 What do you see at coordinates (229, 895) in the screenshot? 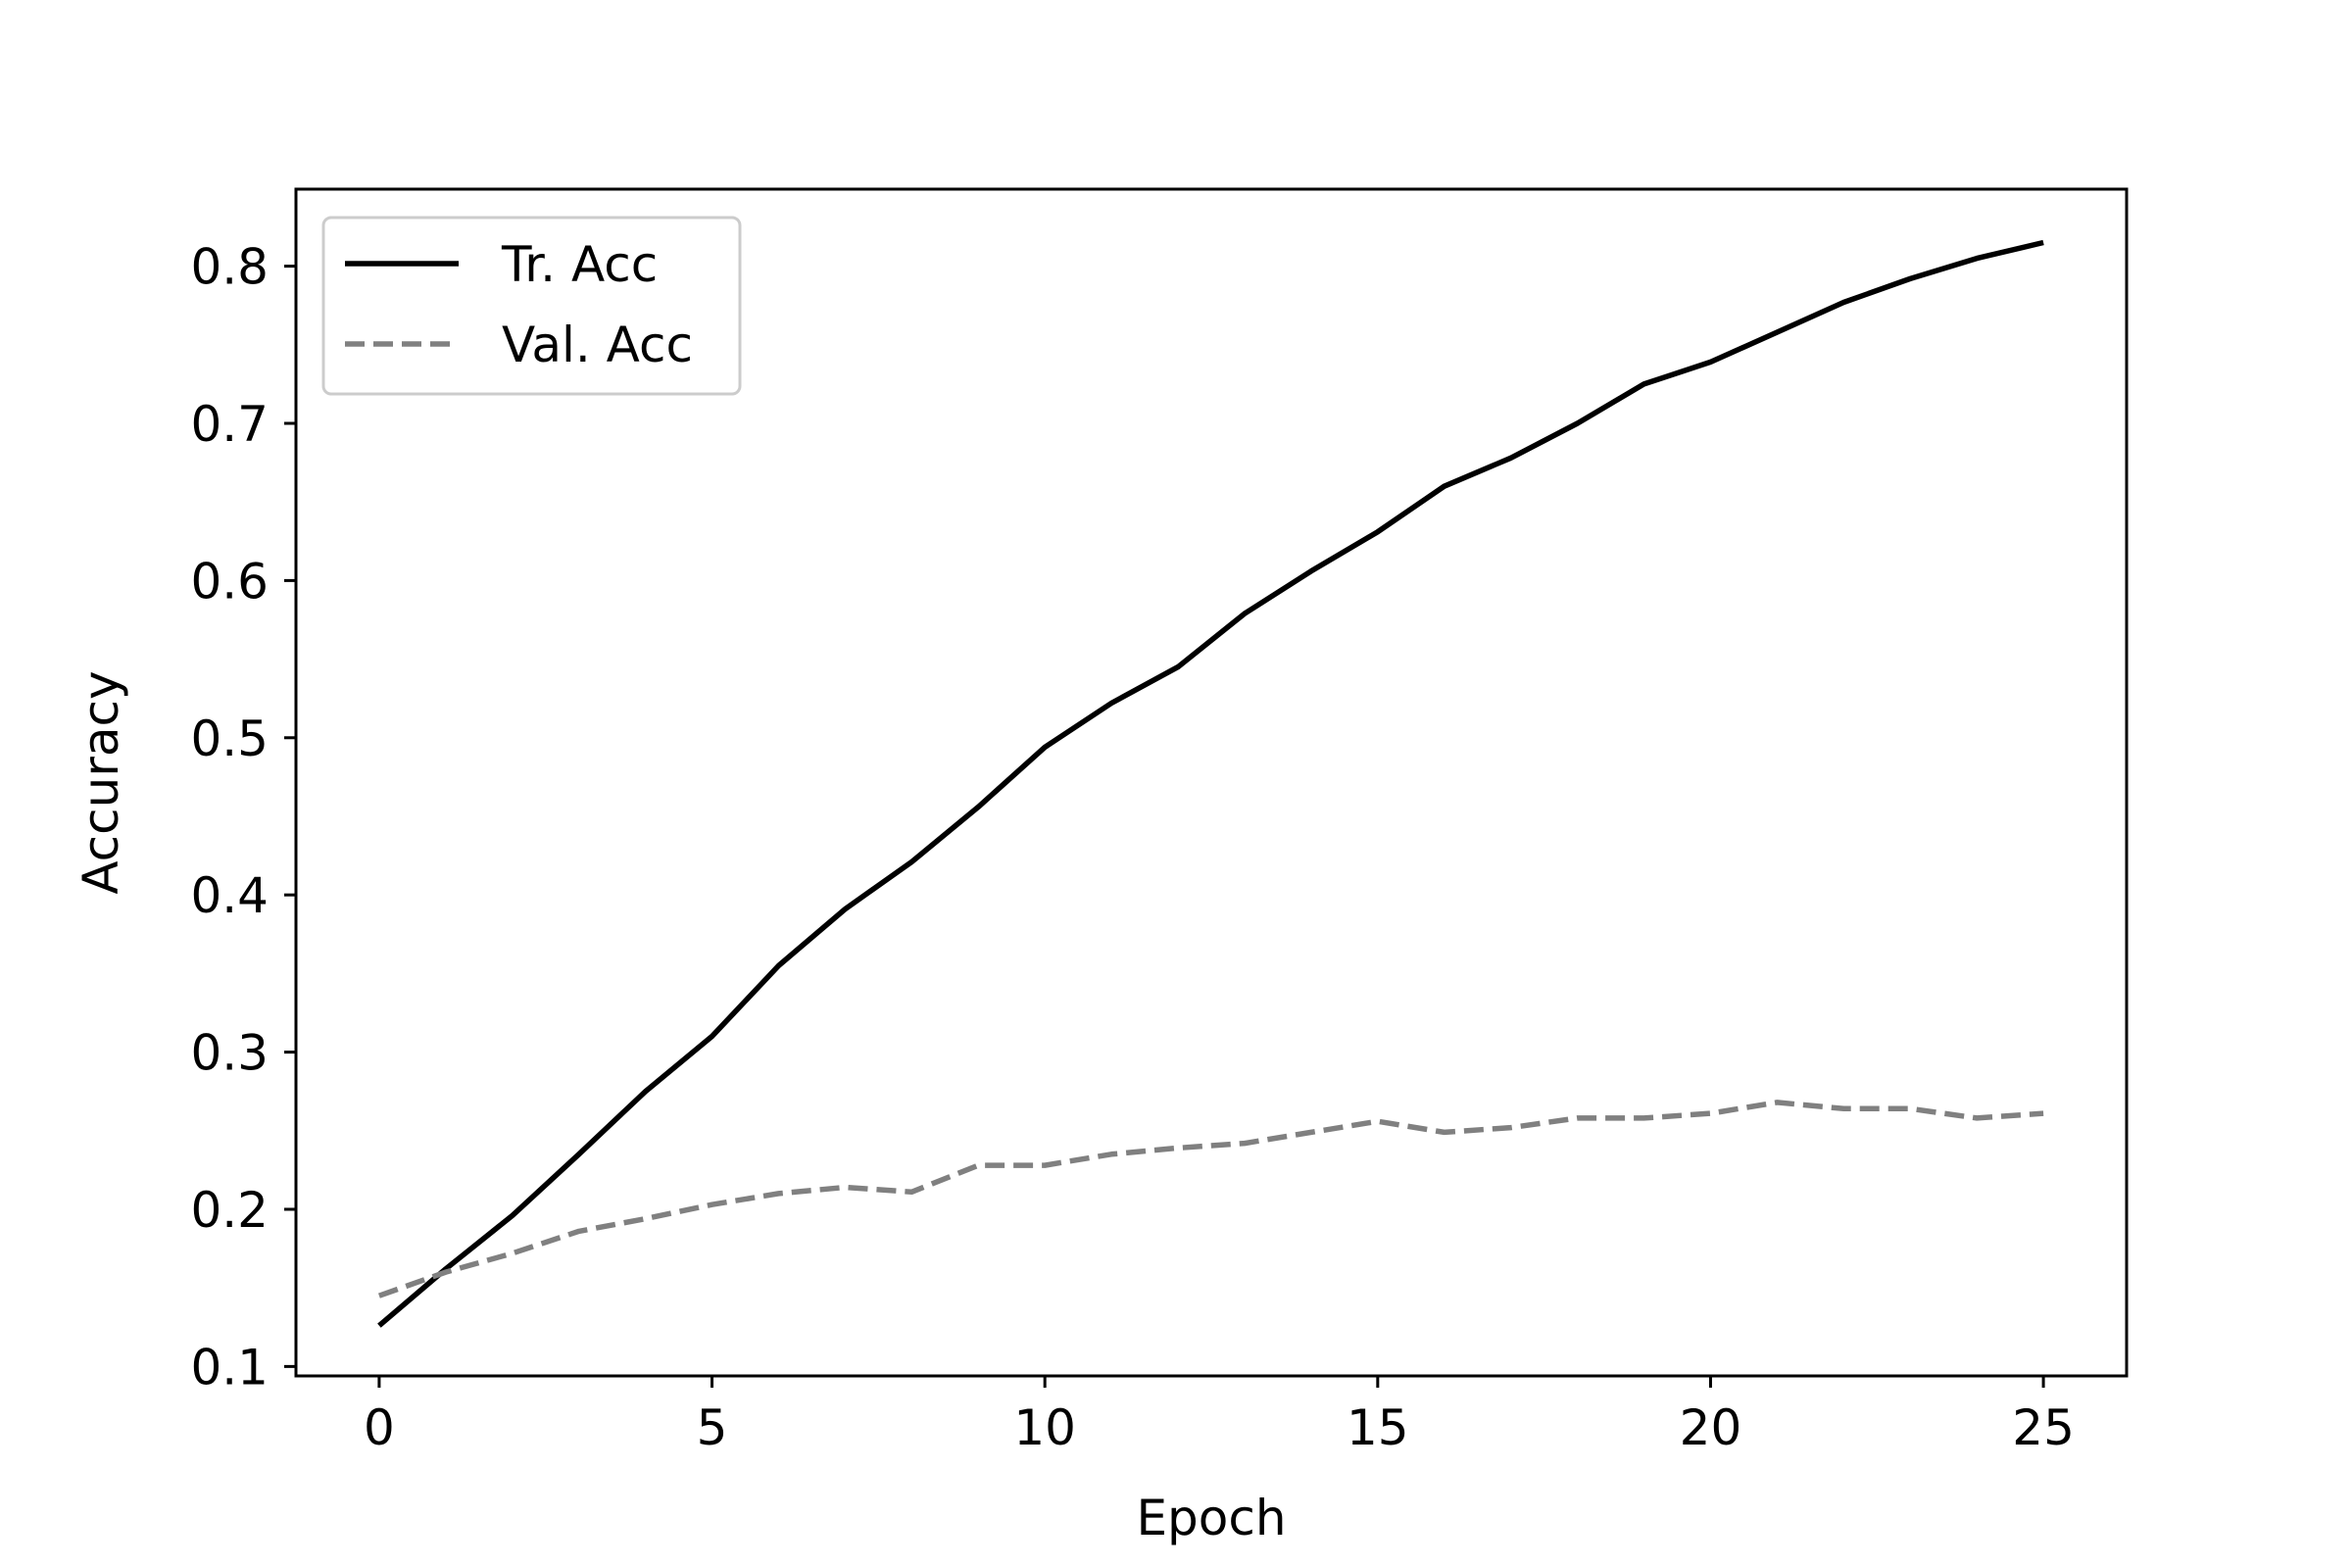
I see `y-tick-label: 0.4` at bounding box center [229, 895].